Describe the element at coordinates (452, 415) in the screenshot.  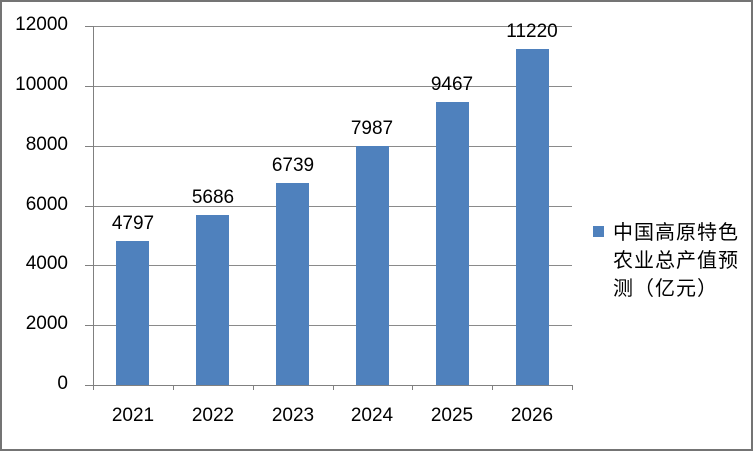
I see `x-tick-label: 2025` at that location.